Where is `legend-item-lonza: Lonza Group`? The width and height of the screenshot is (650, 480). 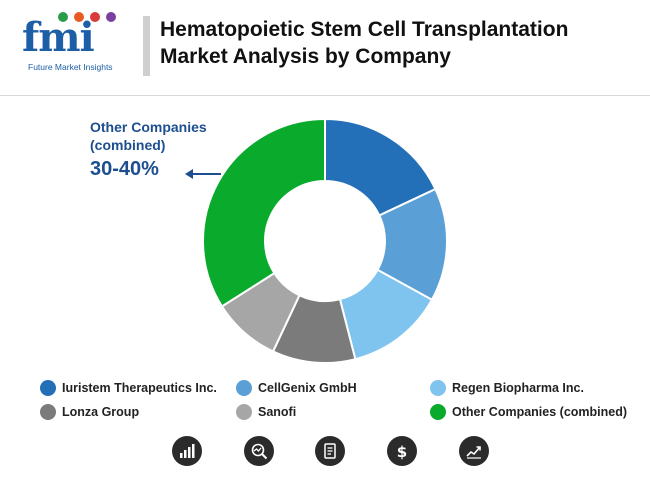
legend-item-lonza: Lonza Group is located at coordinates (89, 412).